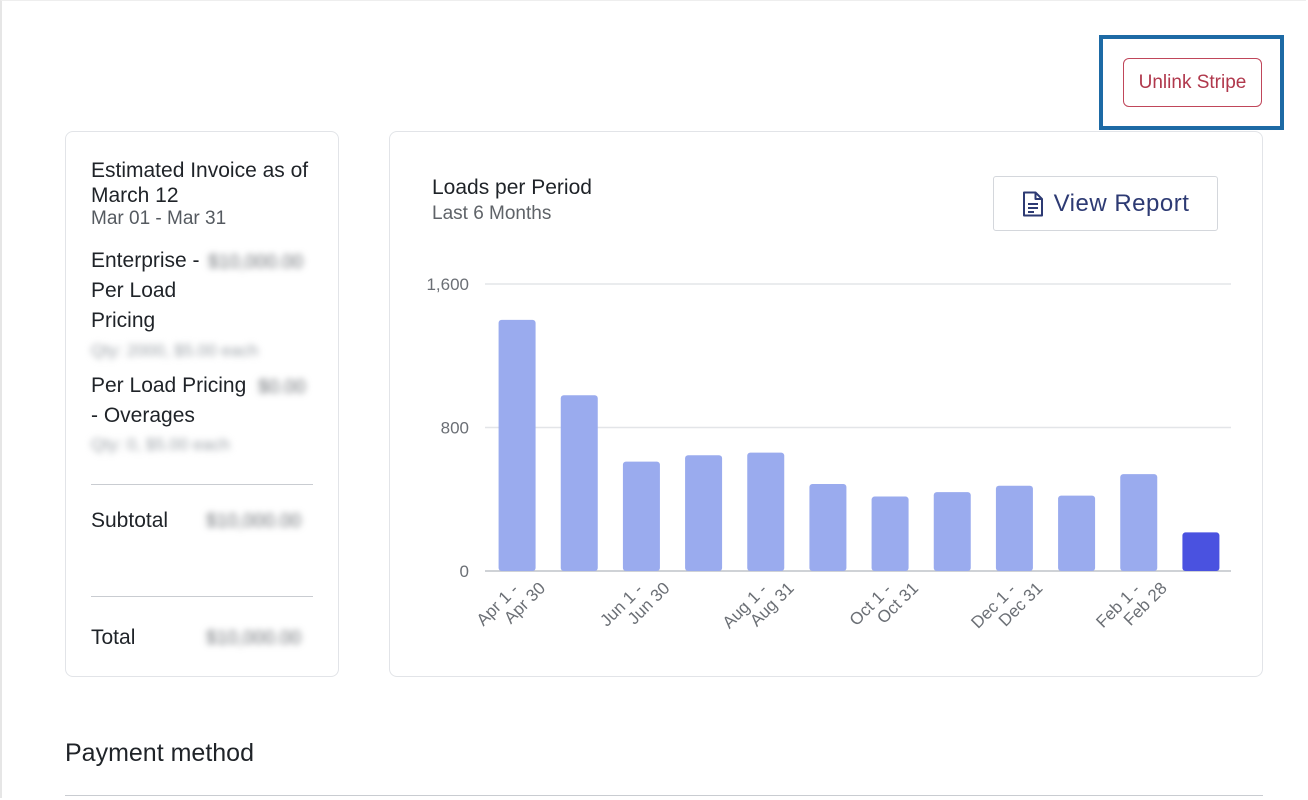 The width and height of the screenshot is (1308, 800). I want to click on x-tick-label: Jun 1 -Jun 30, so click(634, 604).